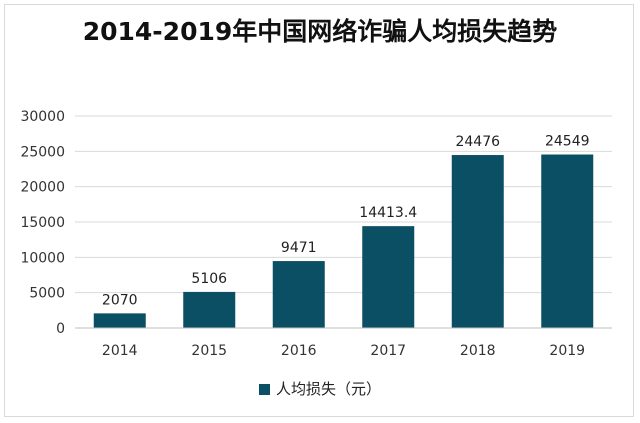 Image resolution: width=640 pixels, height=423 pixels. I want to click on x-tick-label: 2019, so click(567, 351).